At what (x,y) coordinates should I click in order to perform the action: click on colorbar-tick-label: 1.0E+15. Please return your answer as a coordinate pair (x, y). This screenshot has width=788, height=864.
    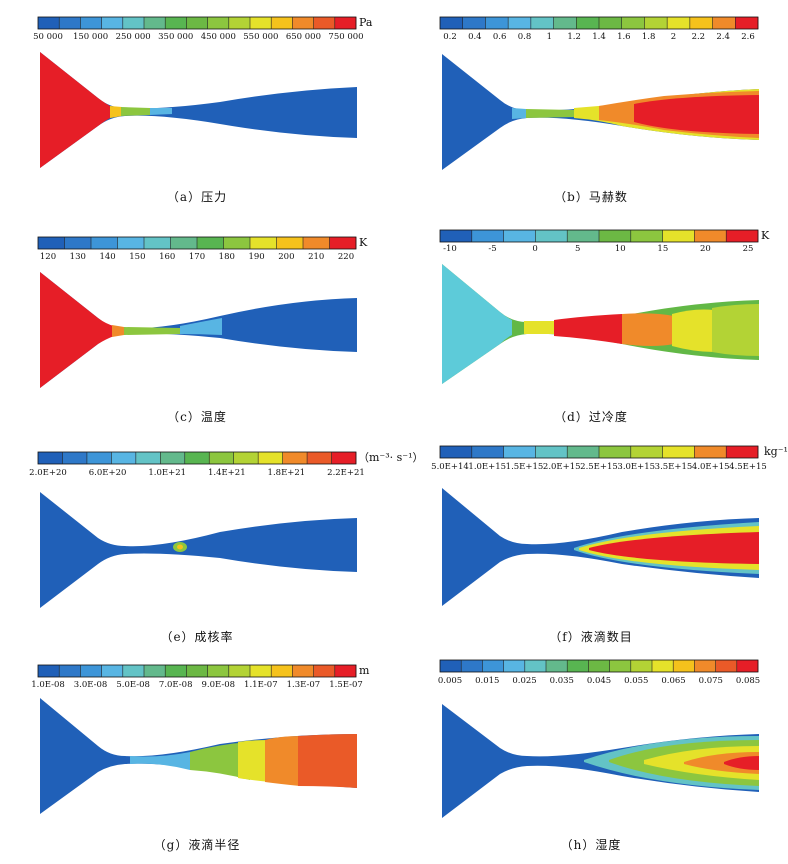
    Looking at the image, I should click on (487, 467).